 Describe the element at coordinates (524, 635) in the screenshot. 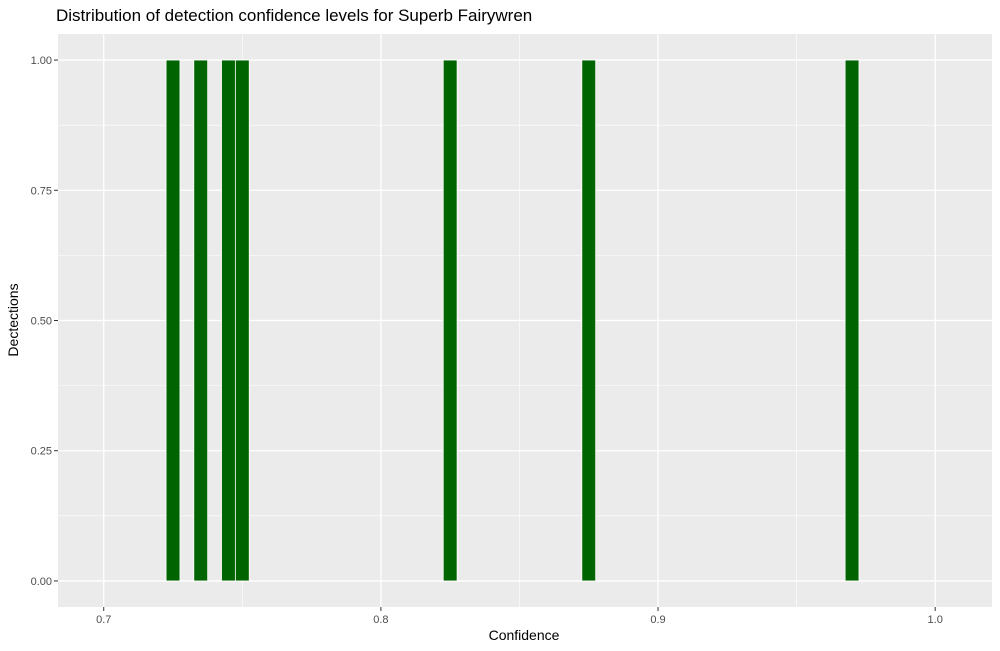

I see `x-axis-title: Confidence` at that location.